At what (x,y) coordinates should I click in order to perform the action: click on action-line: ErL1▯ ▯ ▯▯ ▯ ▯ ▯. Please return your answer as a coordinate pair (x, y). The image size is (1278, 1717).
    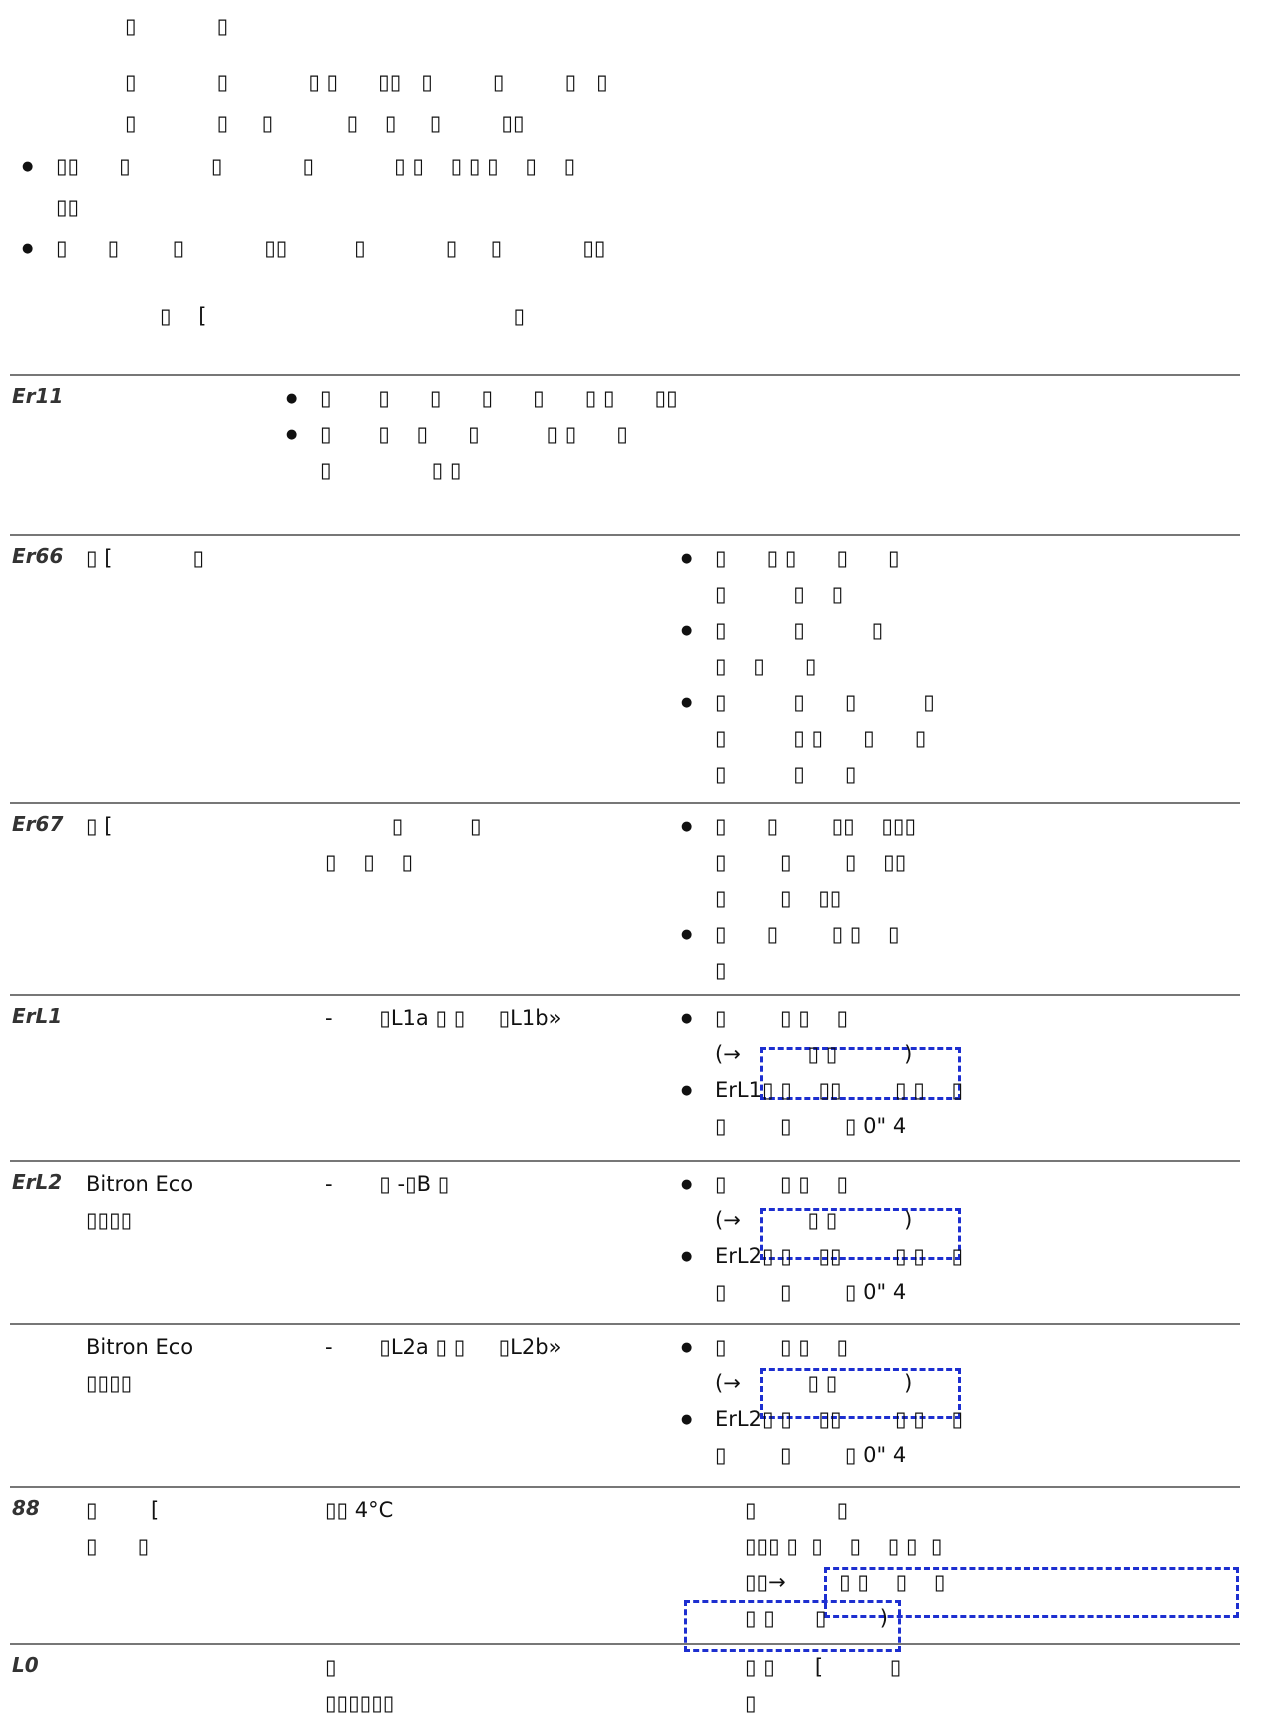
    Looking at the image, I should click on (822, 1090).